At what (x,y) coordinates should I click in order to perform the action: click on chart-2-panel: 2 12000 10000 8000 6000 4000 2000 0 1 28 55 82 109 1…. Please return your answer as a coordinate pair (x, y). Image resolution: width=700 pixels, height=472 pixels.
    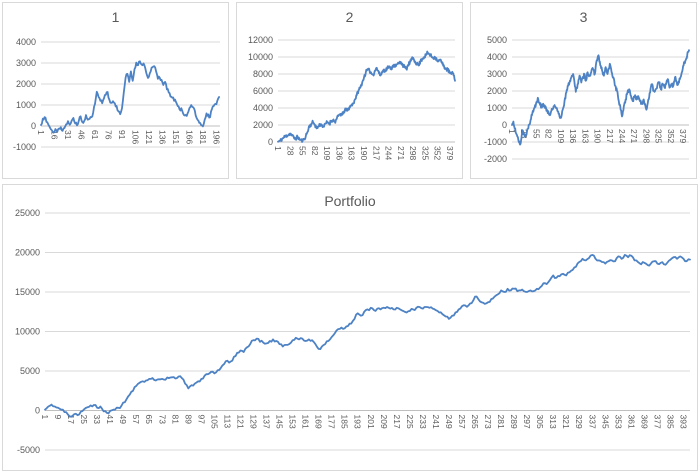
    Looking at the image, I should click on (349, 90).